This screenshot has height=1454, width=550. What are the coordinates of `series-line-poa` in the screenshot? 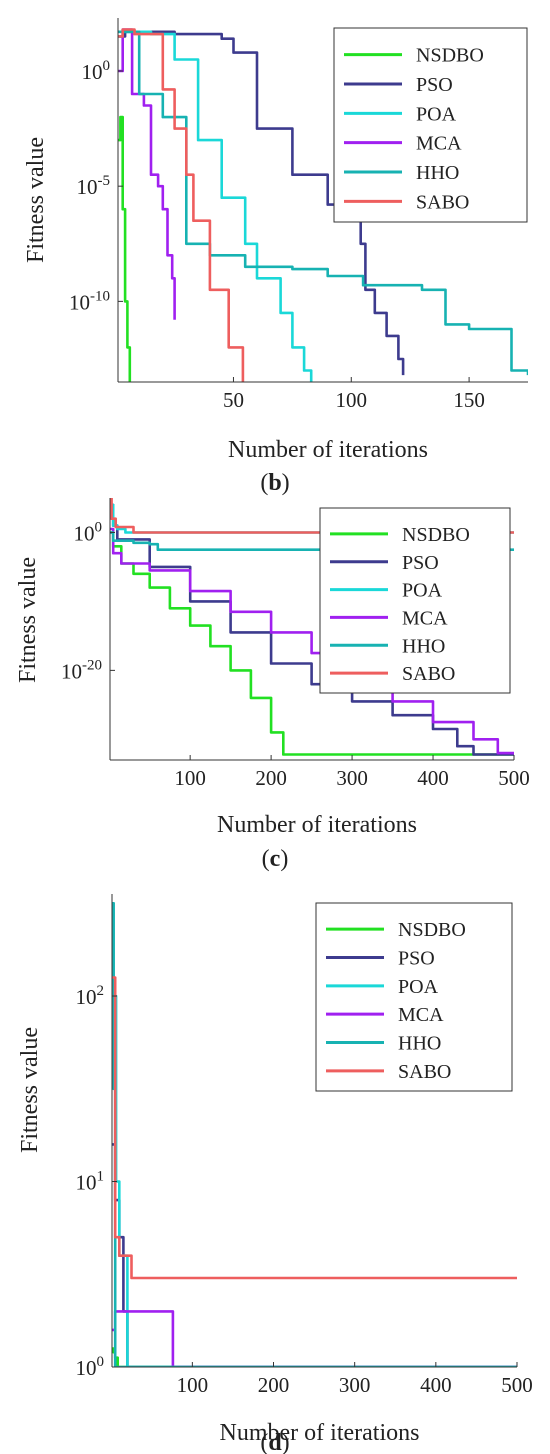 It's located at (215, 206).